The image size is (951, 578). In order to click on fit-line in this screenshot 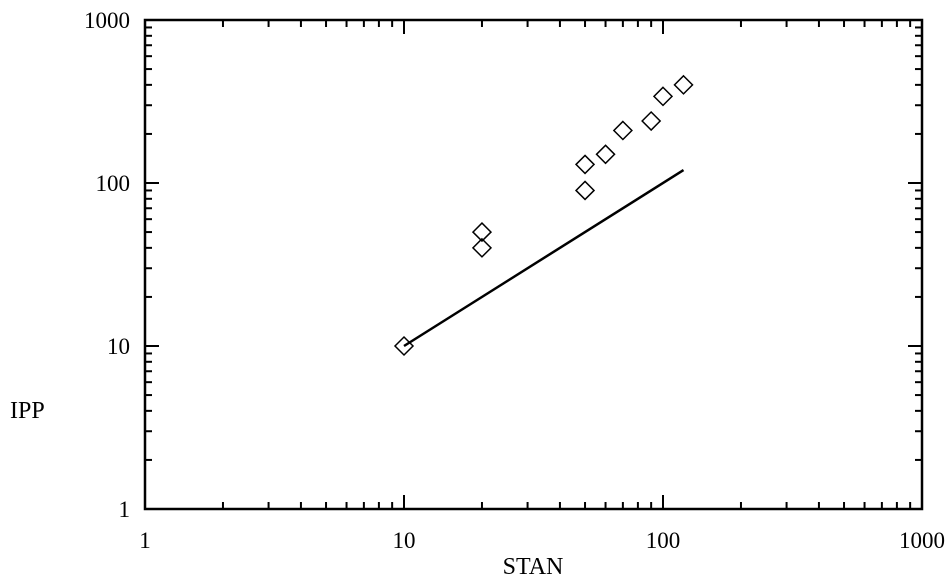, I will do `click(544, 258)`.